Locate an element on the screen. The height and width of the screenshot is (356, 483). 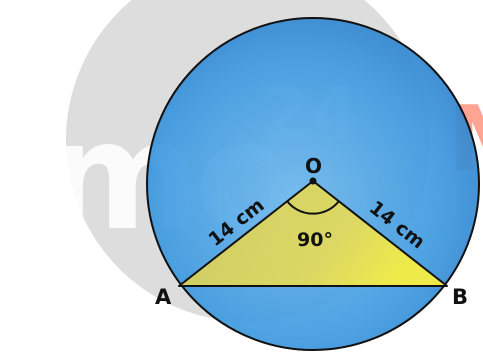
center-point is located at coordinates (313, 181).